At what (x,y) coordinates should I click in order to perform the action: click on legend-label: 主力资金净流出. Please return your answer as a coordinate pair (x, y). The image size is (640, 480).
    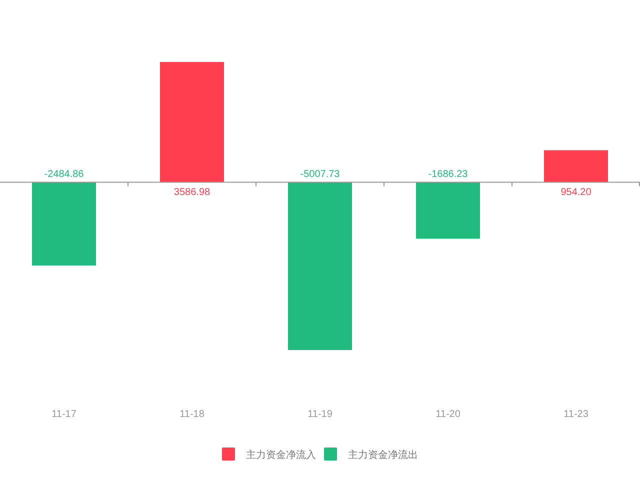
    Looking at the image, I should click on (383, 455).